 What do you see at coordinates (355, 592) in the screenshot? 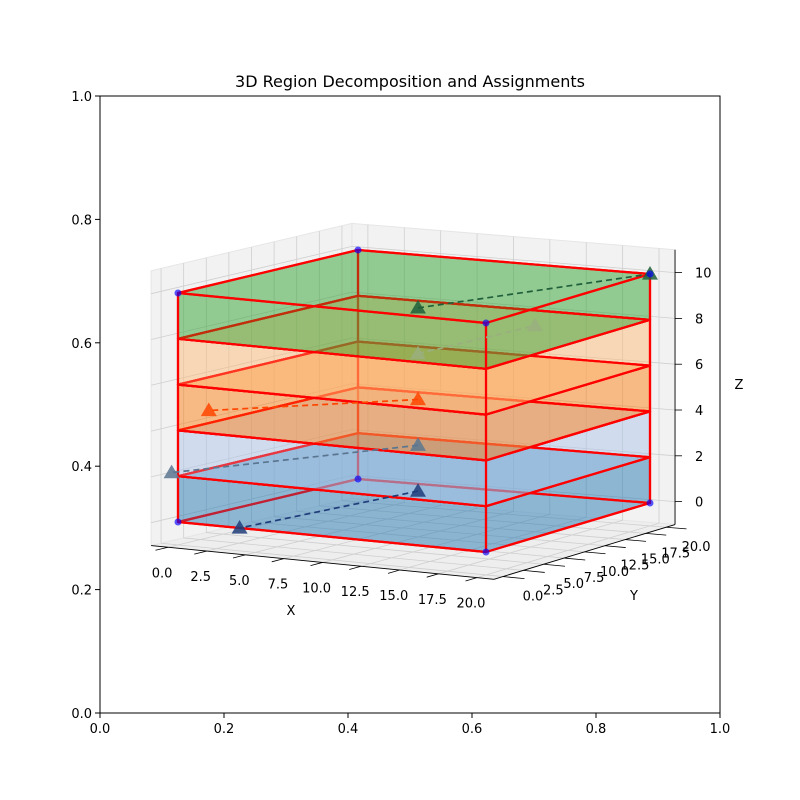
I see `x-tick-label: 12.5` at bounding box center [355, 592].